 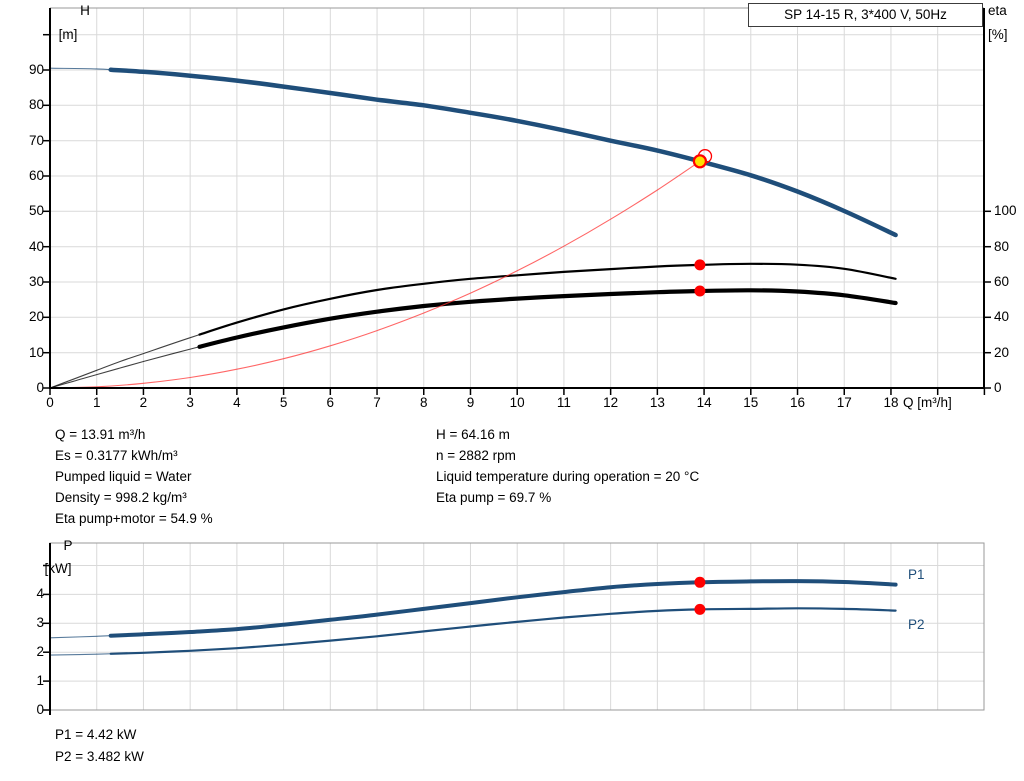 I want to click on p2-series-label: P2, so click(x=916, y=624).